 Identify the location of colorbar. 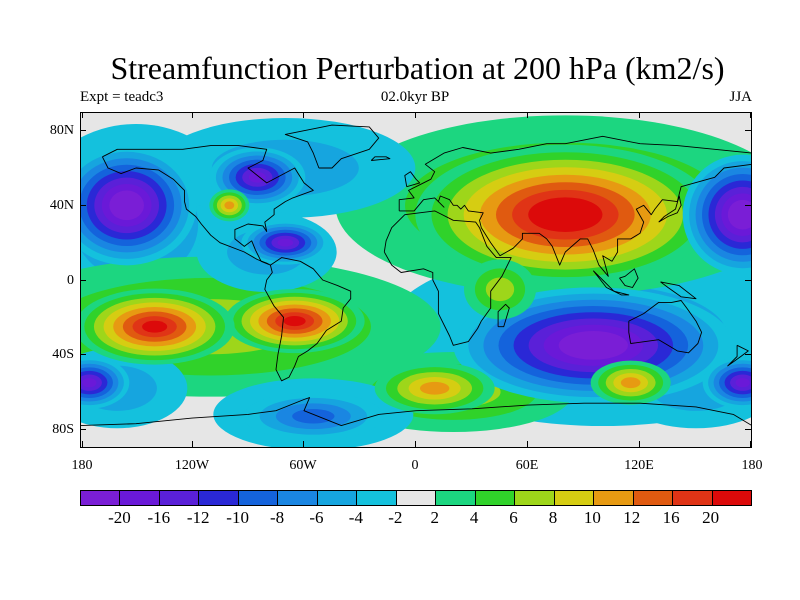
(416, 498).